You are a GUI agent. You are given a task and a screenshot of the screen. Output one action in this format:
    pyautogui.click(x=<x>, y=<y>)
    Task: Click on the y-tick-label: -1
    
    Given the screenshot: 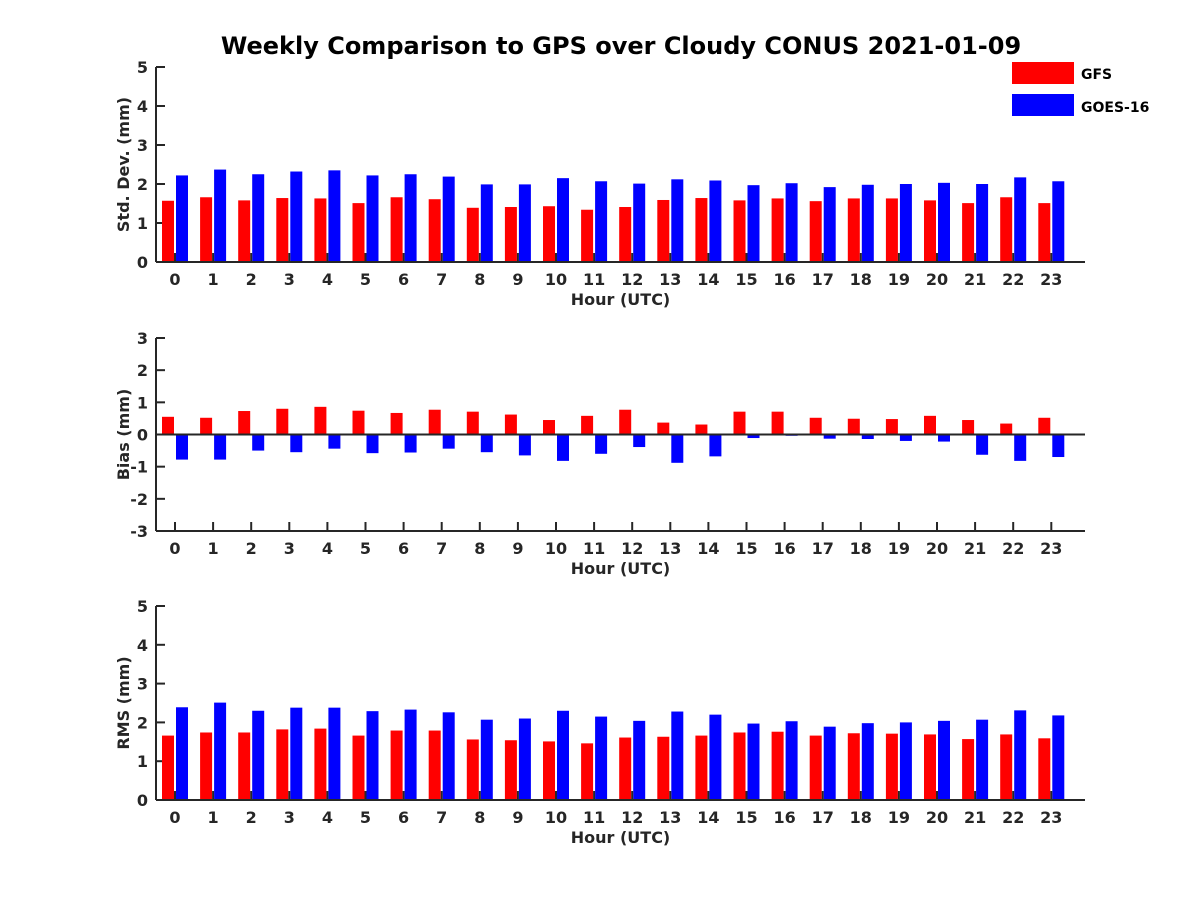 What is the action you would take?
    pyautogui.click(x=139, y=467)
    